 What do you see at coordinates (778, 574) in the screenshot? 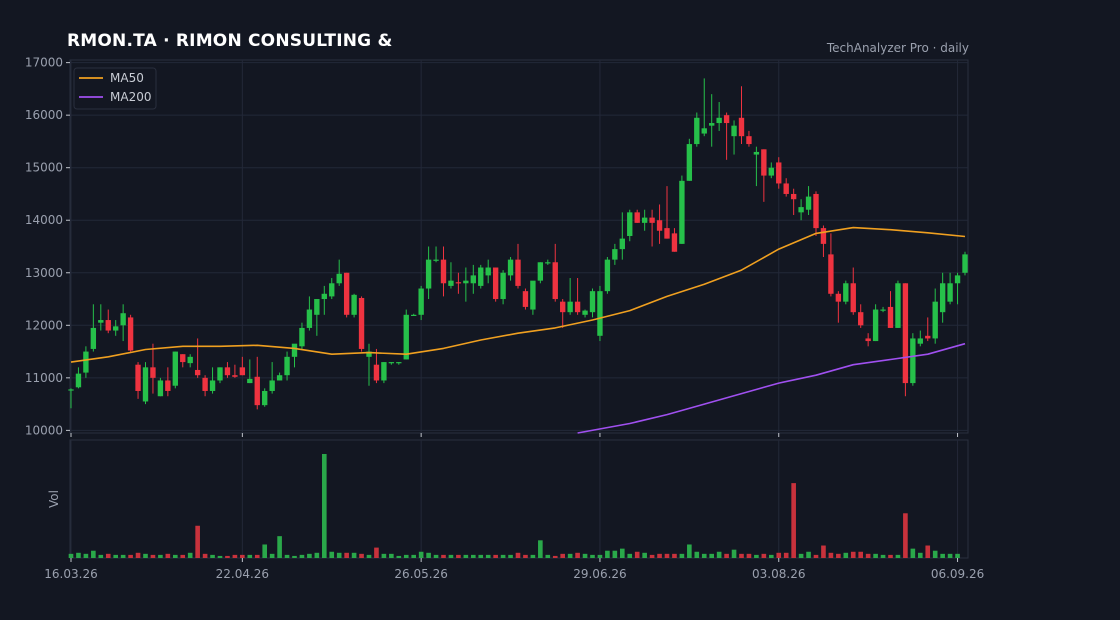
I see `x-tick-label: 03.08.26` at bounding box center [778, 574].